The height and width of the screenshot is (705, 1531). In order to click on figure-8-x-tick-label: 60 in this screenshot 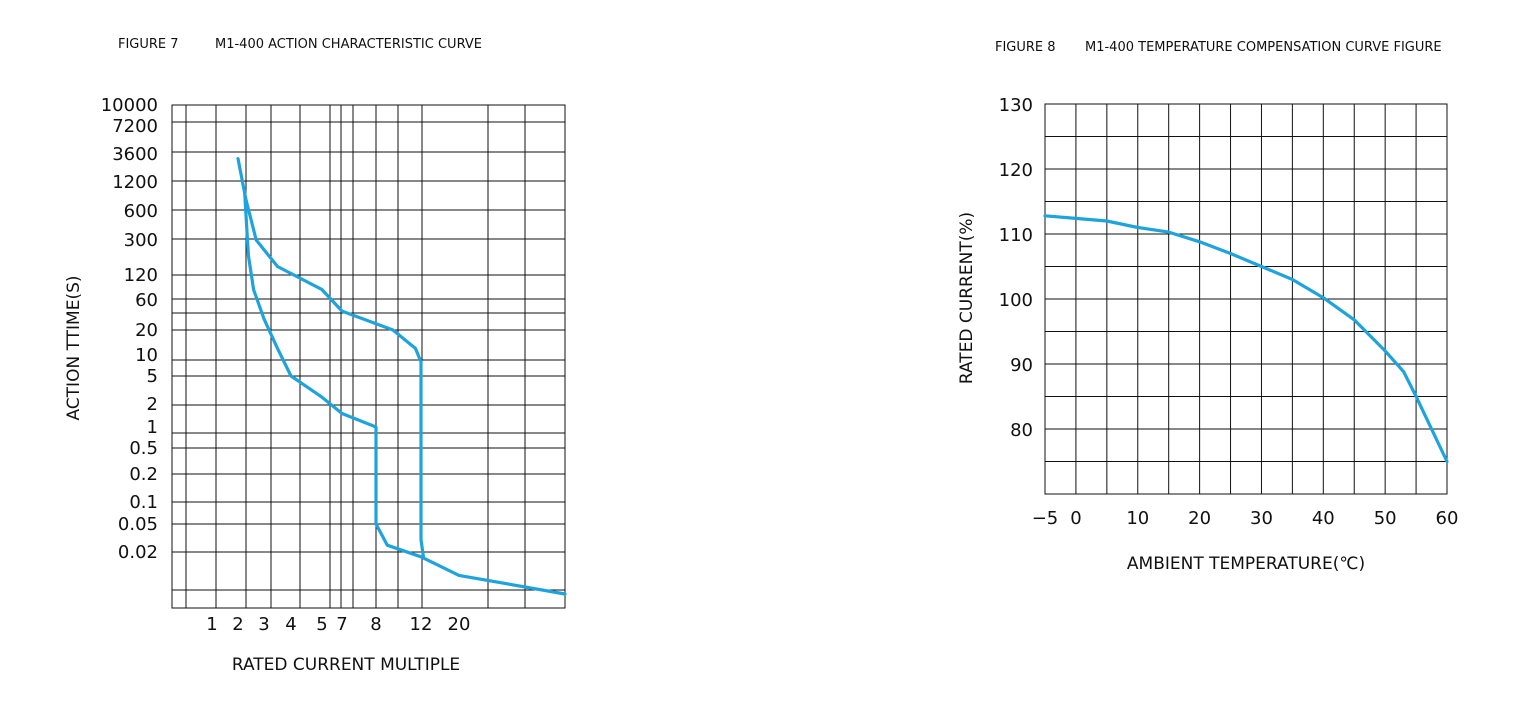, I will do `click(1447, 518)`.